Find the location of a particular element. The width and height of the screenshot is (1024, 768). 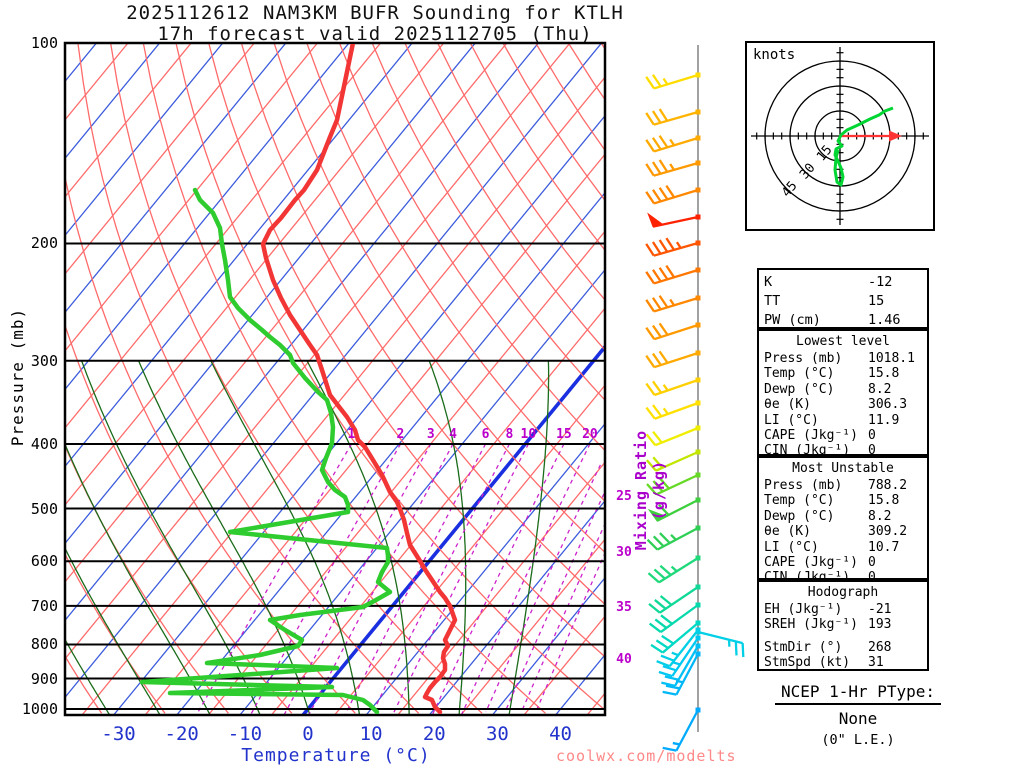

mixing-ratio-axis-caption: Mixing Ratio (g/kg) is located at coordinates (650, 490).